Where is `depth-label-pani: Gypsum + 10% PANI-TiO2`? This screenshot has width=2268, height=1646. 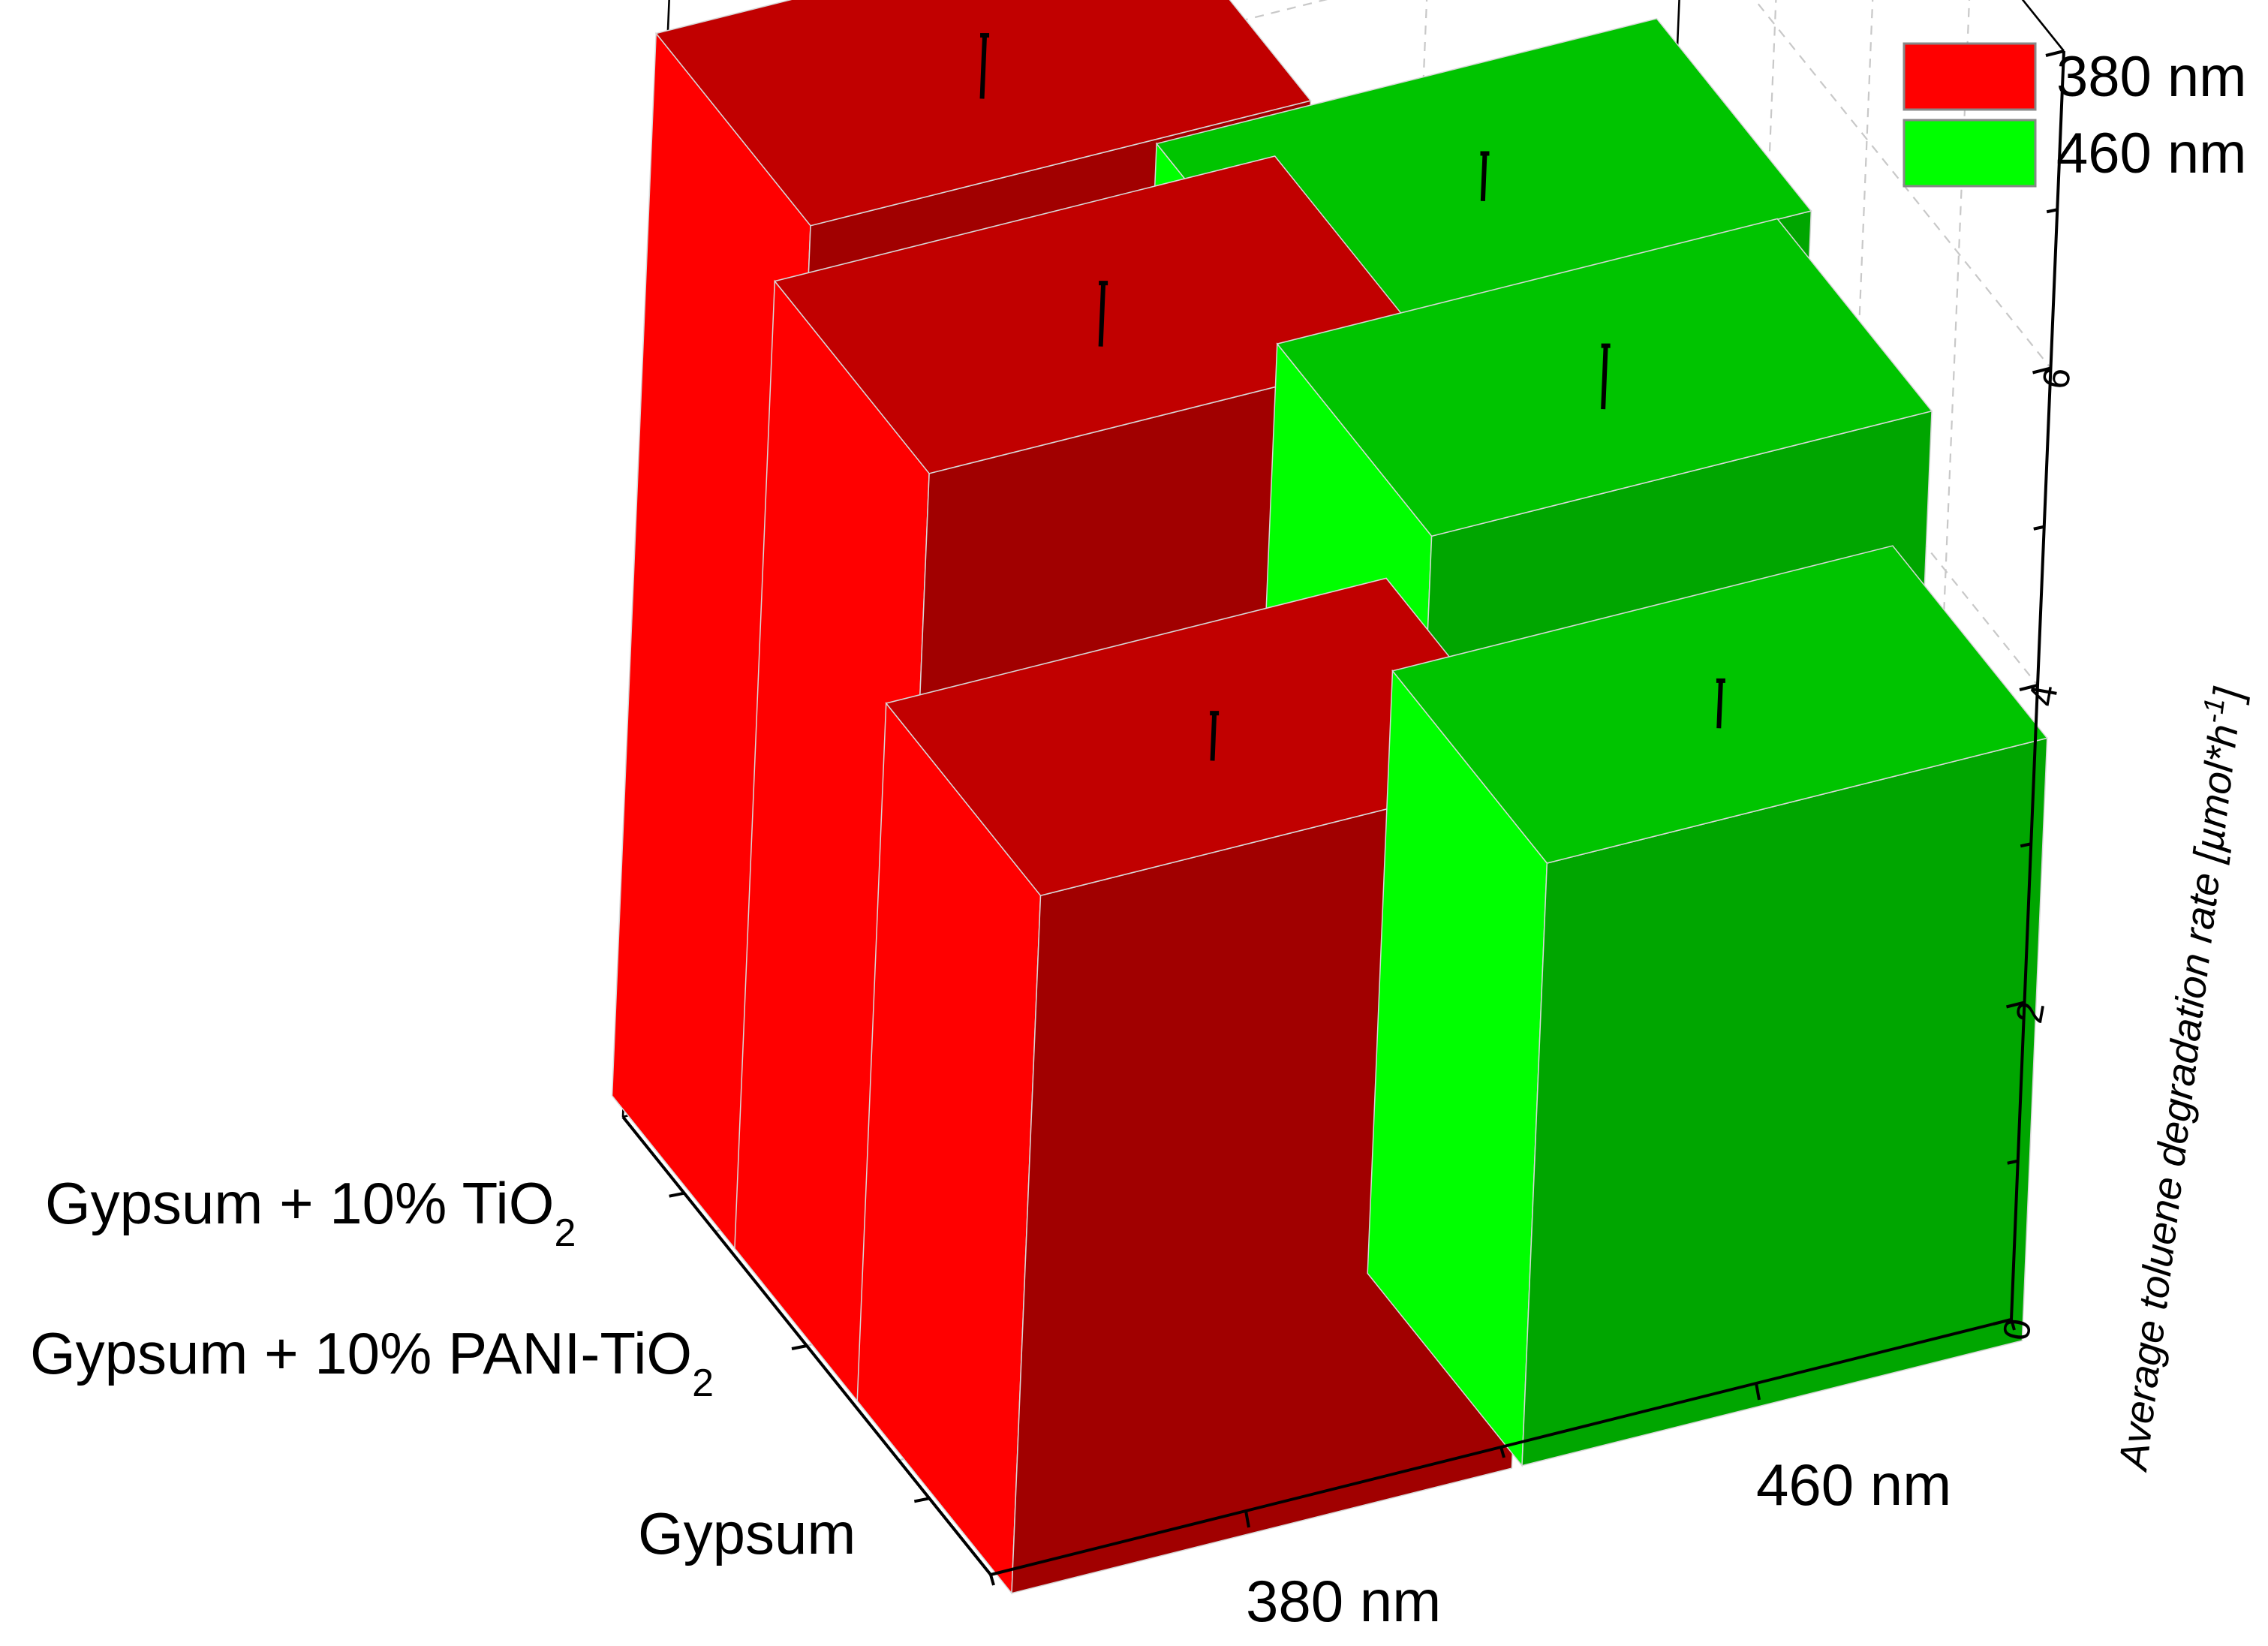 depth-label-pani: Gypsum + 10% PANI-TiO2 is located at coordinates (372, 1362).